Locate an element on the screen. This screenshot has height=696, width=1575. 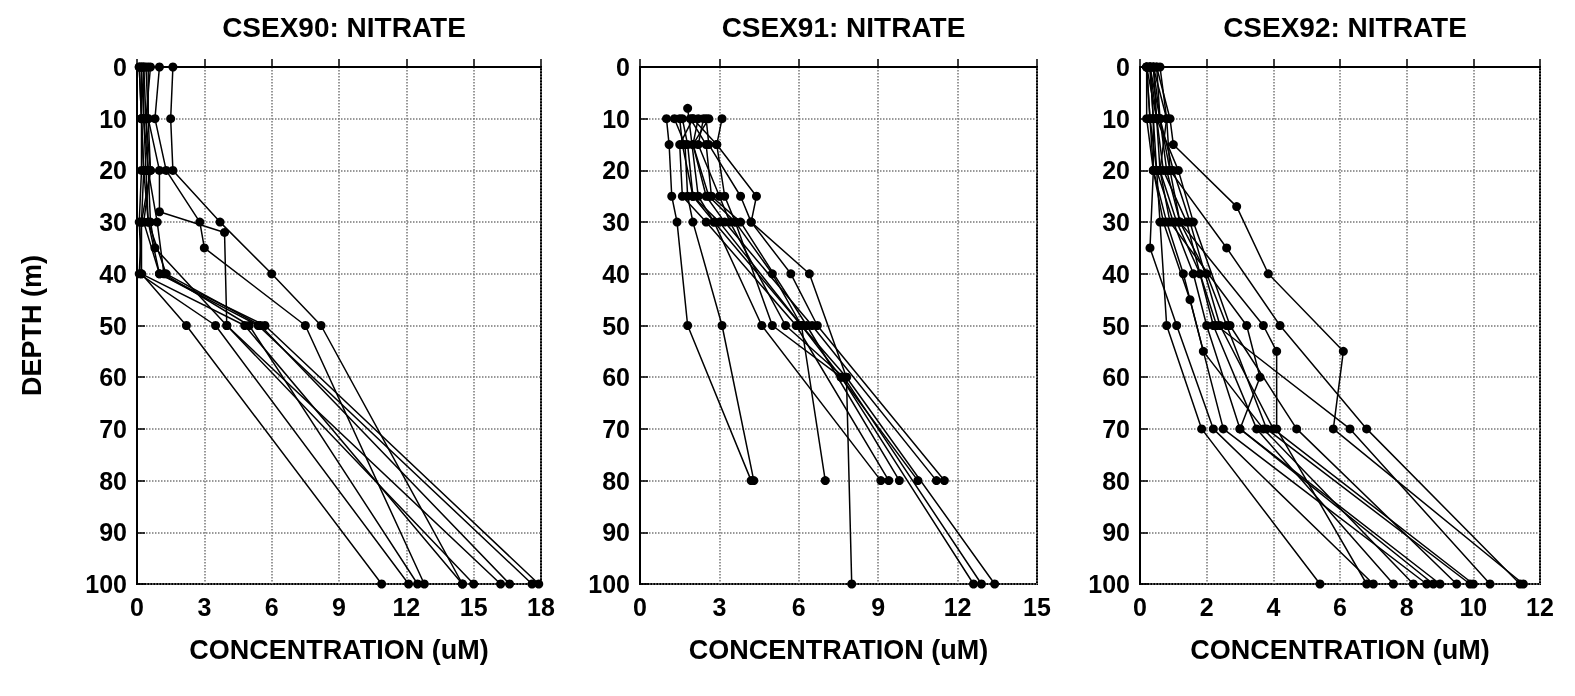
chart-title: CSEX92: NITRATE is located at coordinates (1345, 27).